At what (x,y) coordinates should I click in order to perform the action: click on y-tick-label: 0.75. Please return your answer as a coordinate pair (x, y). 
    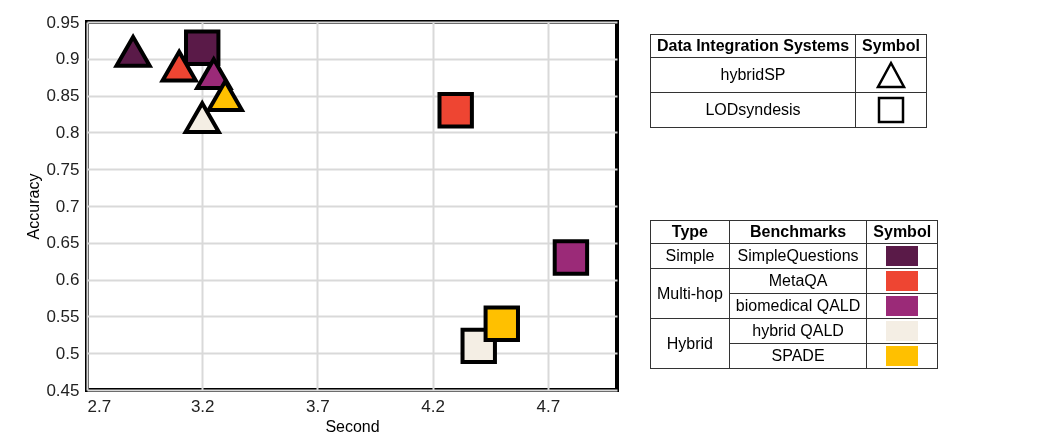
    Looking at the image, I should click on (63, 169).